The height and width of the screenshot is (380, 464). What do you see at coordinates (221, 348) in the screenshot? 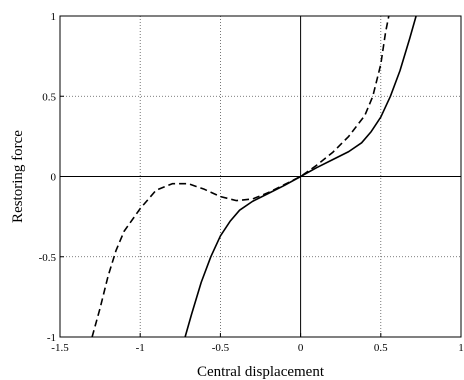
I see `x-tick-label: -0.5` at bounding box center [221, 348].